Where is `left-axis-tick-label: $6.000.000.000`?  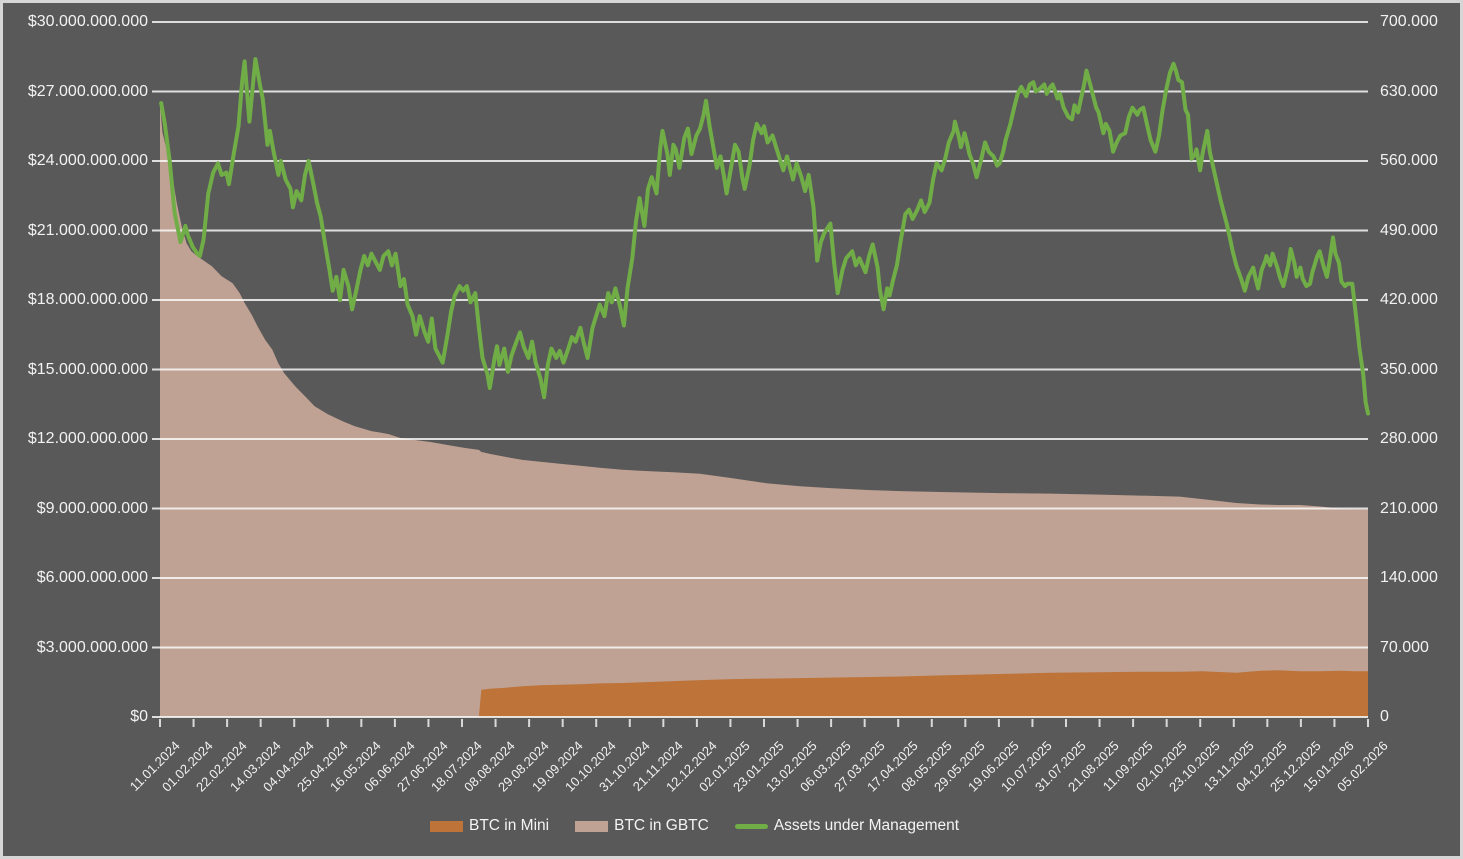 left-axis-tick-label: $6.000.000.000 is located at coordinates (92, 577).